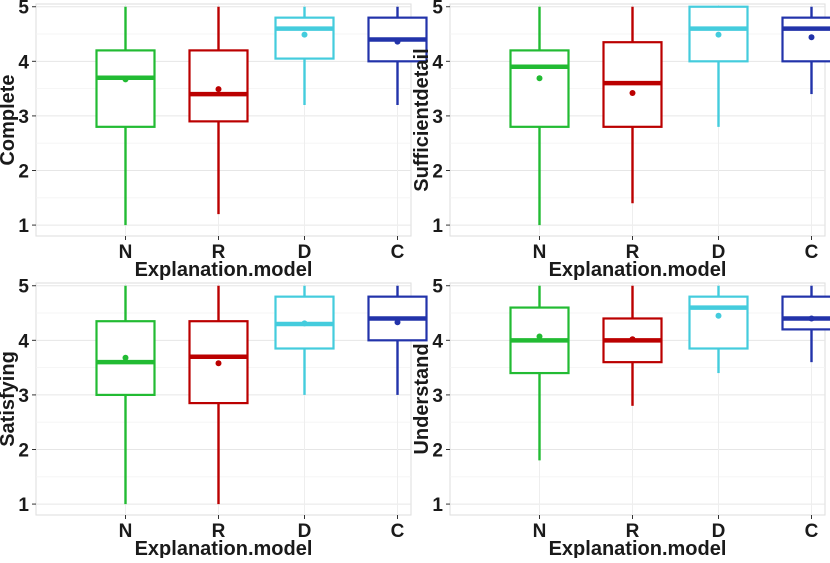 The width and height of the screenshot is (830, 563). I want to click on y-axis-label: Satisfying, so click(9, 399).